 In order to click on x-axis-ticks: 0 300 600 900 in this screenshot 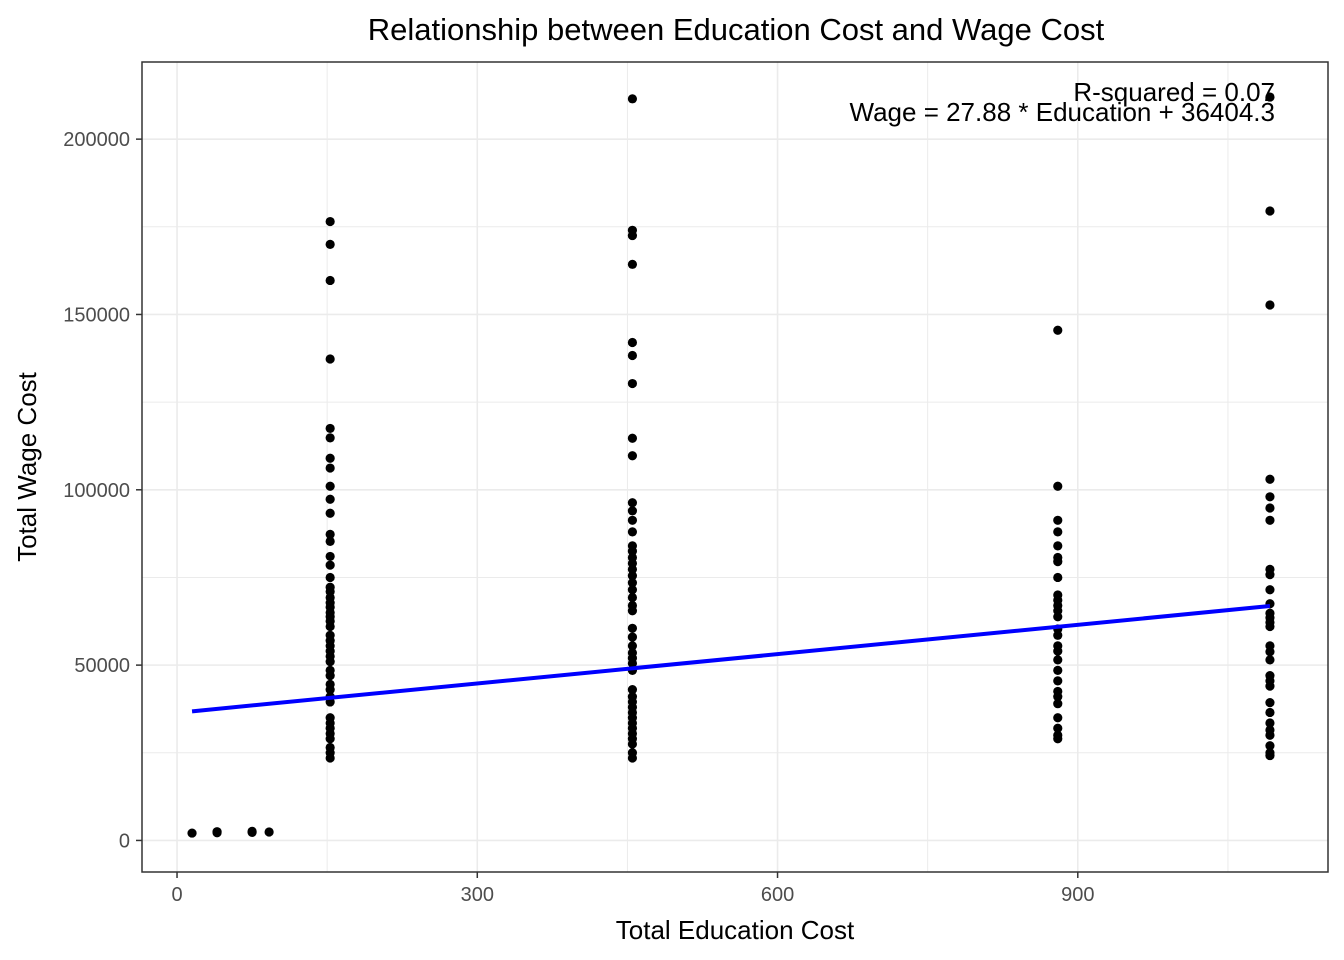, I will do `click(632, 889)`.